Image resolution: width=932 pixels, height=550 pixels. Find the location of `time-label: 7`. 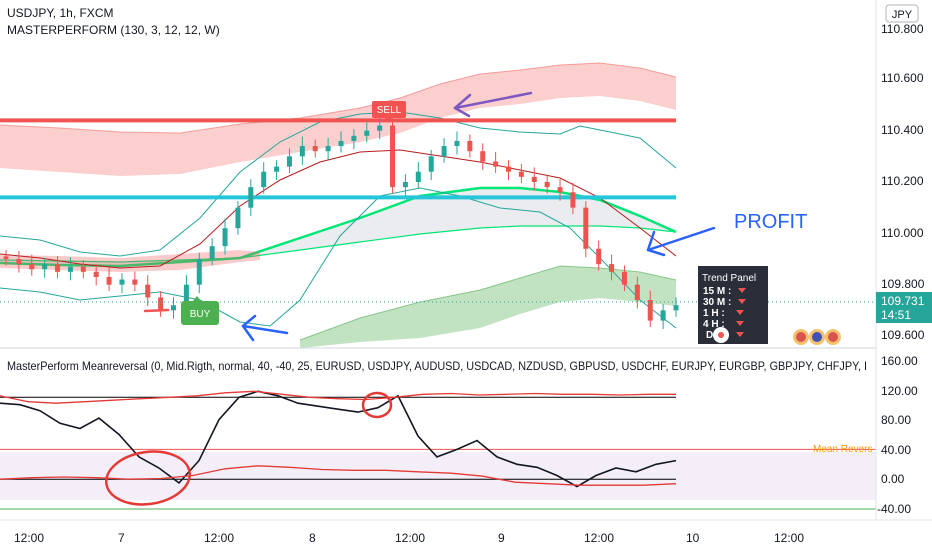

time-label: 7 is located at coordinates (121, 538).